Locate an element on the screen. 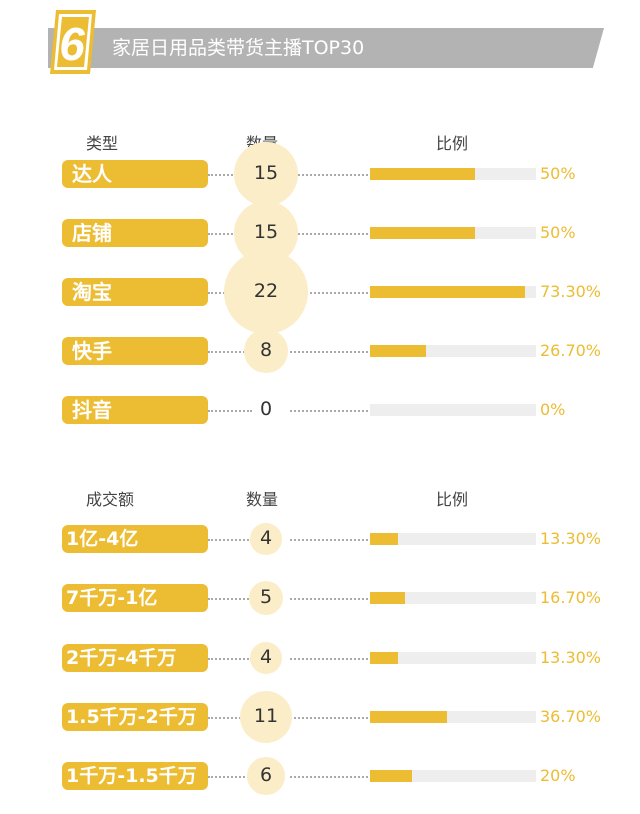 Image resolution: width=640 pixels, height=814 pixels. count-value: 5 is located at coordinates (266, 597).